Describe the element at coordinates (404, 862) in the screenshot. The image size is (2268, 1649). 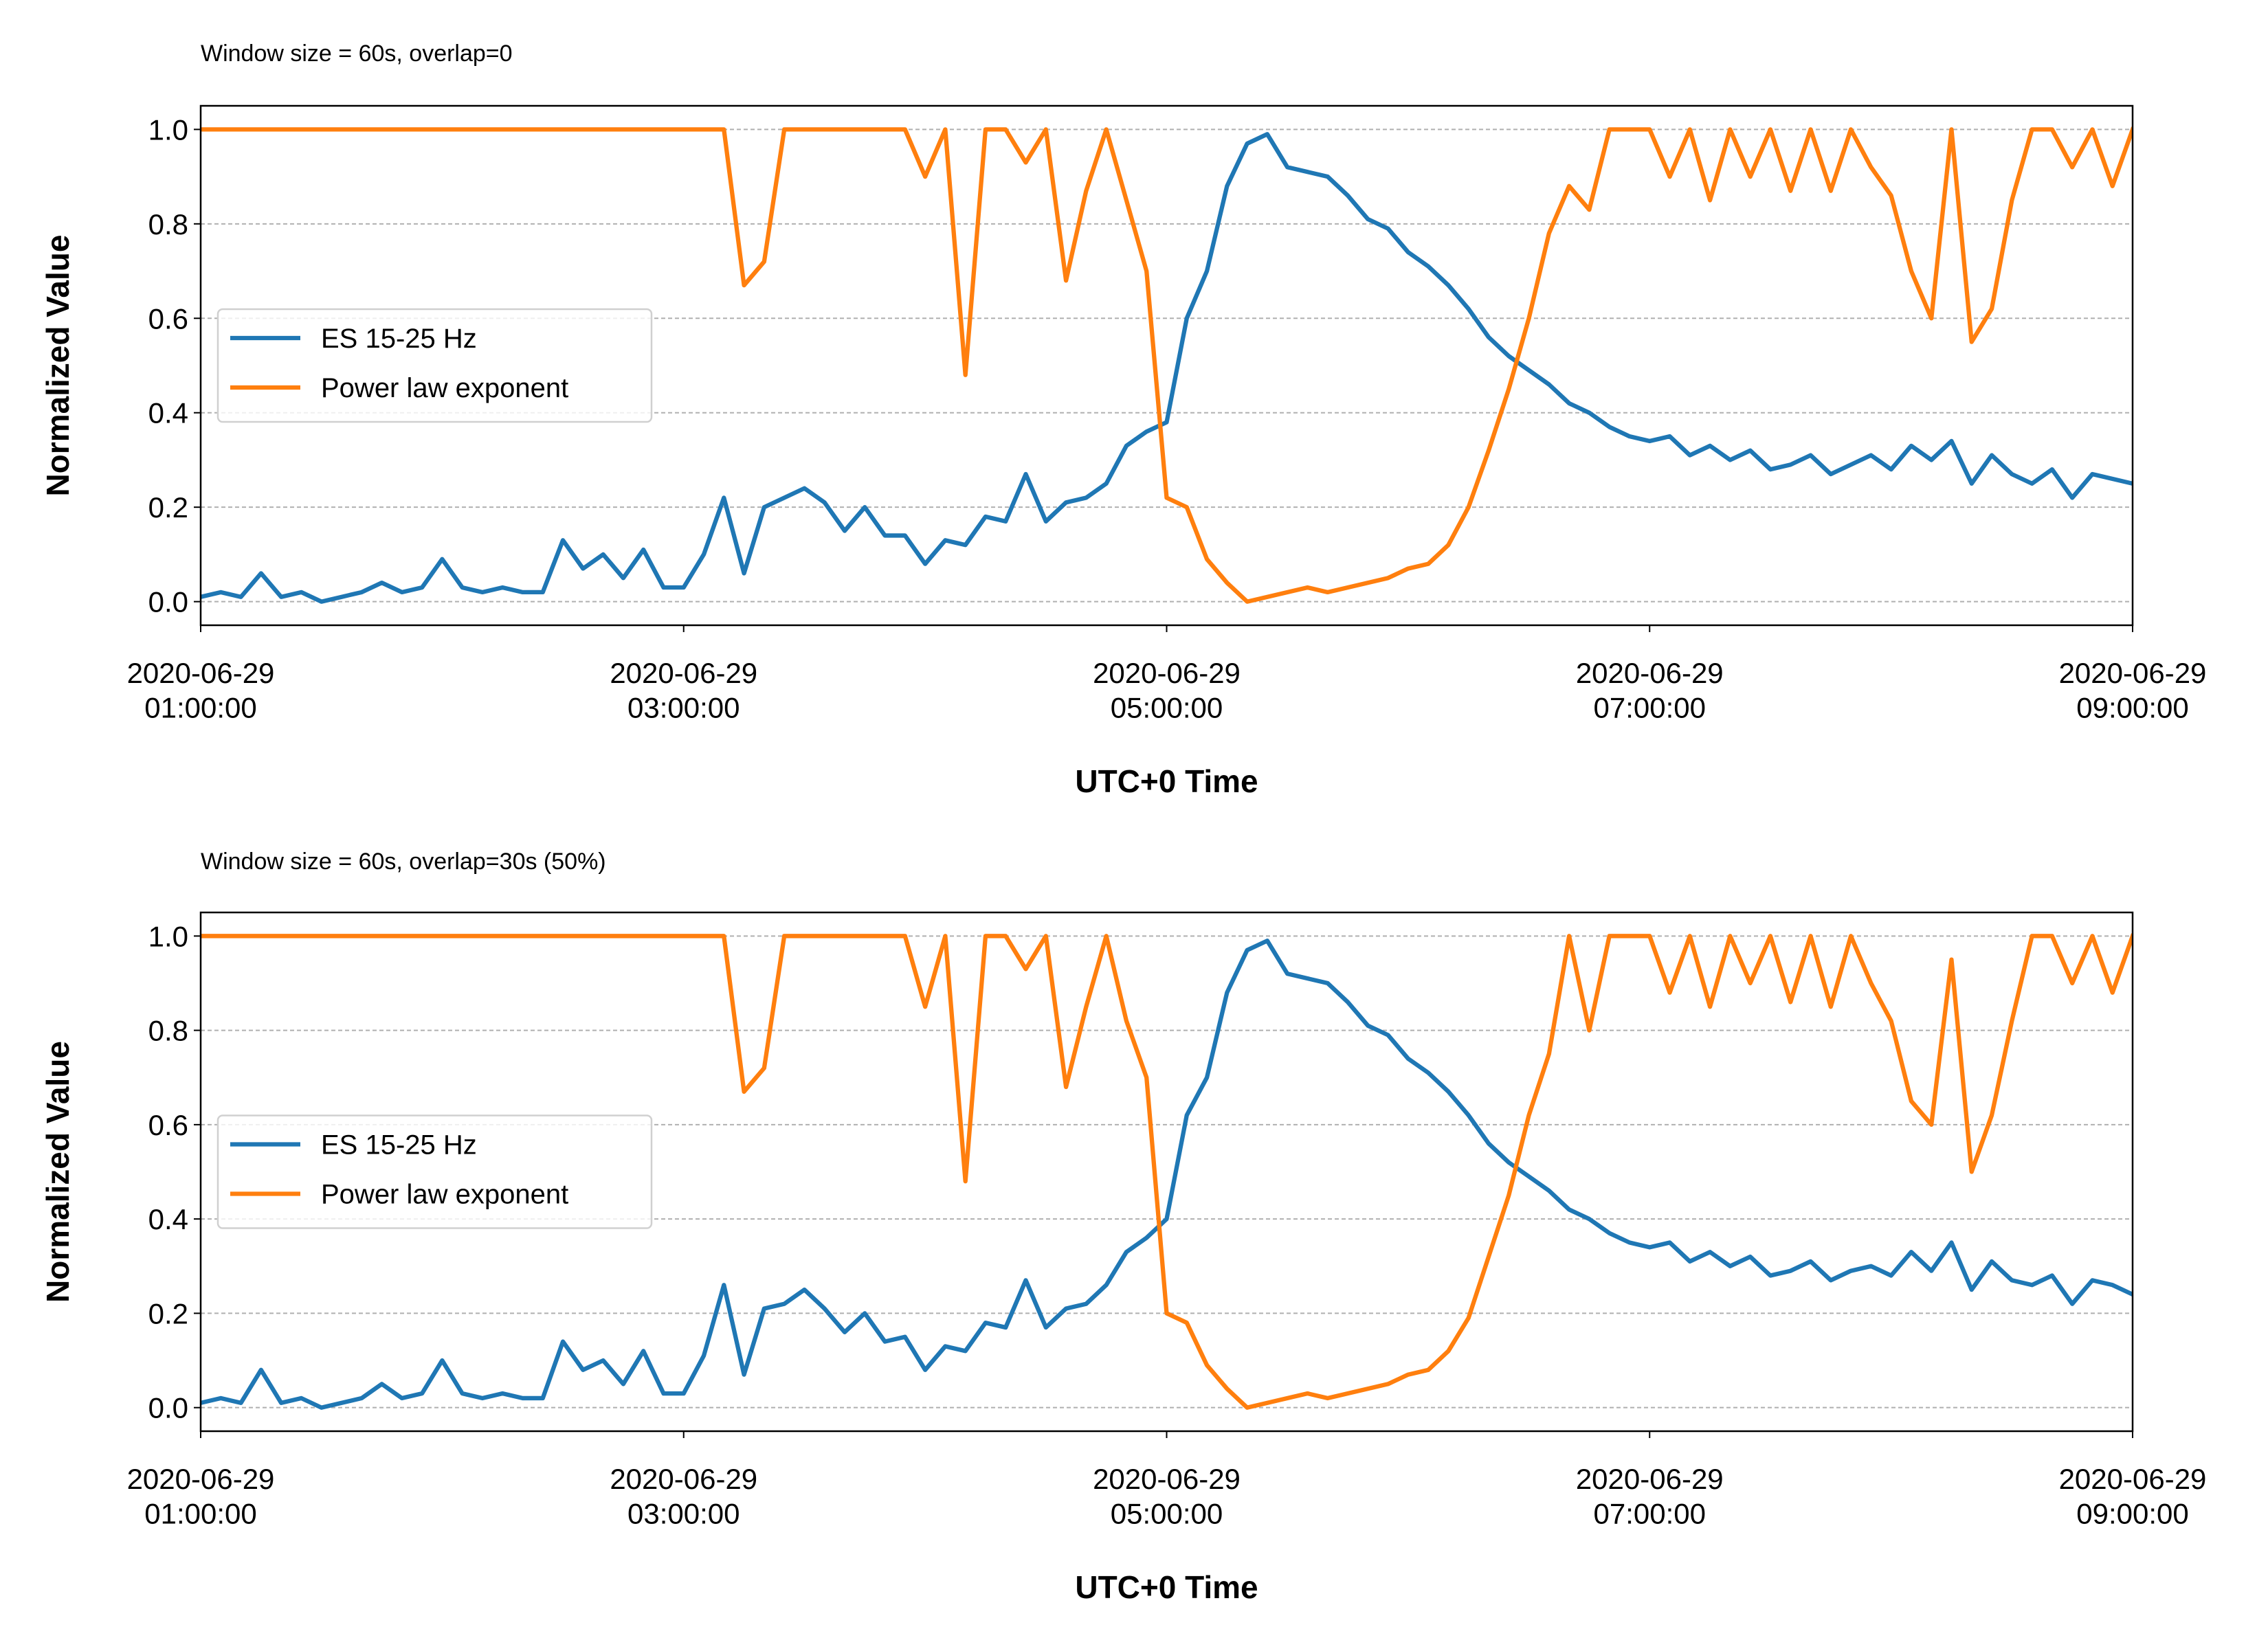
I see `chart-title: Window size = 60s, overlap=30s (50%)` at that location.